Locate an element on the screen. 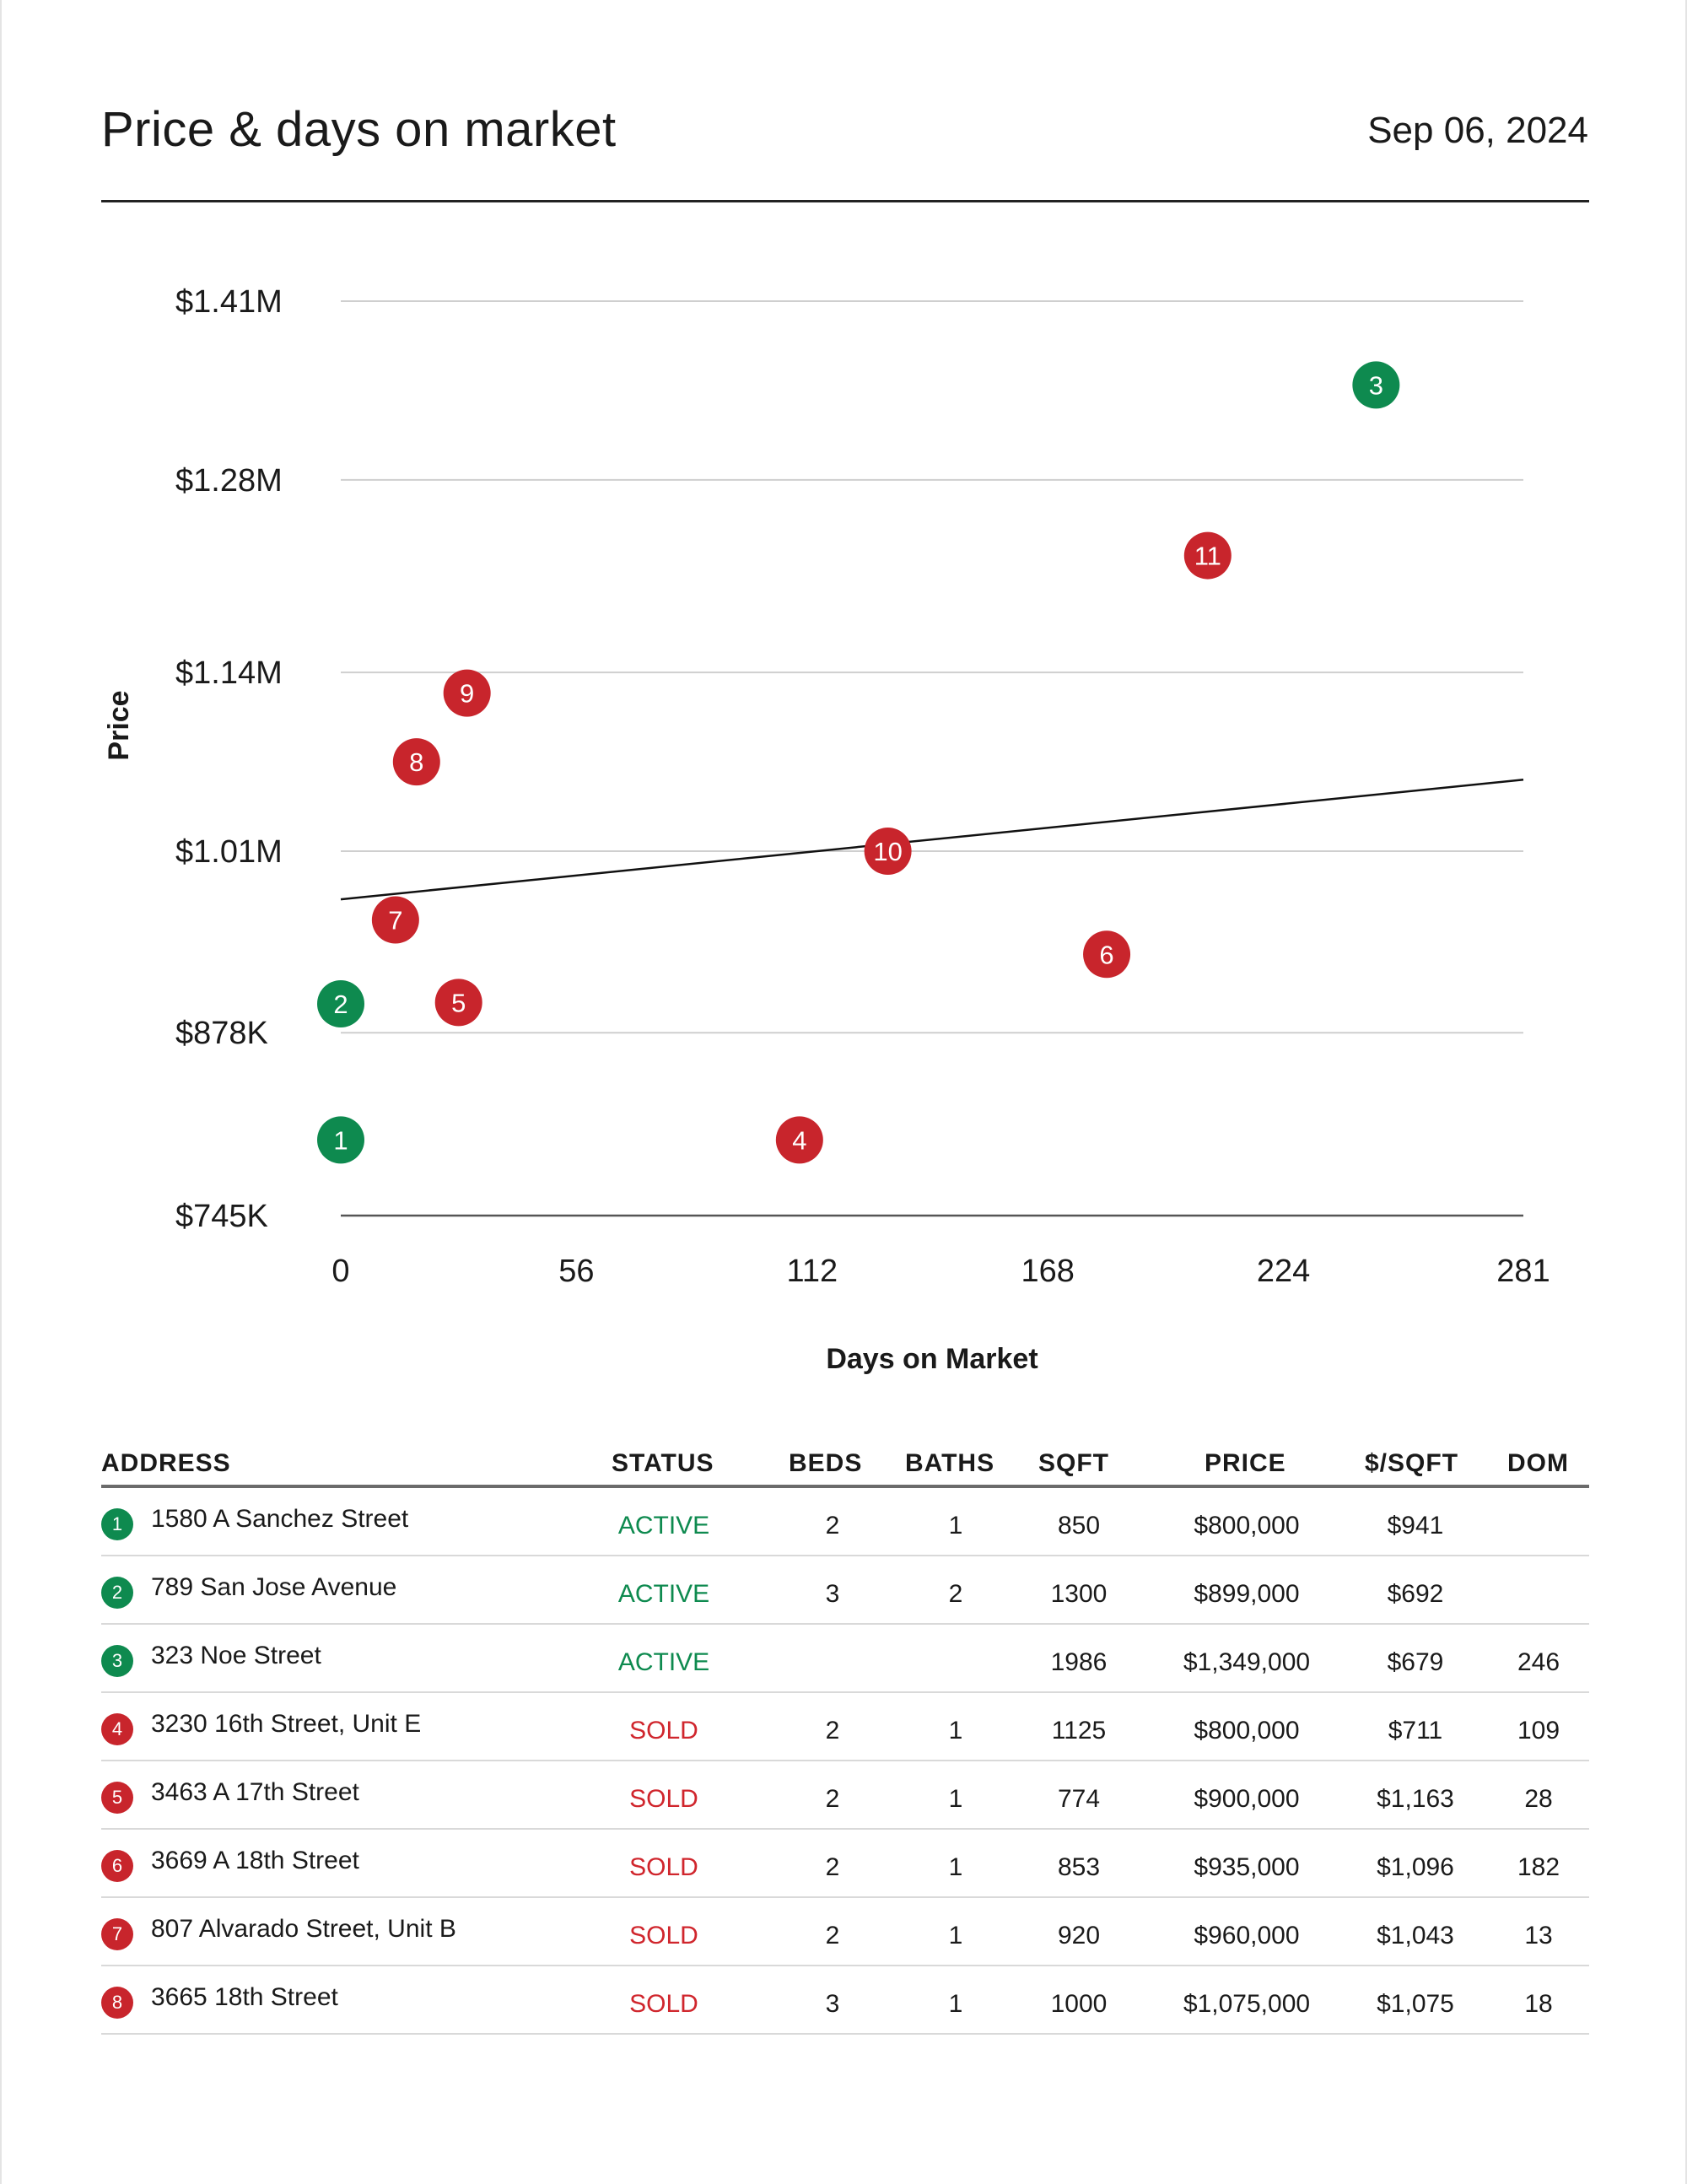 Image resolution: width=1687 pixels, height=2184 pixels. data-point-label: 10 is located at coordinates (888, 851).